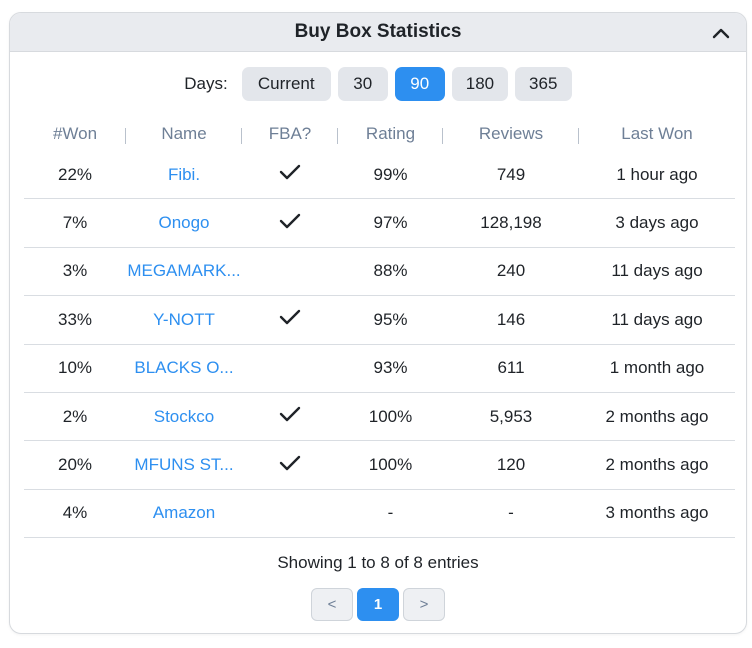 Image resolution: width=752 pixels, height=648 pixels. What do you see at coordinates (378, 562) in the screenshot?
I see `table-info-text: Showing 1 to 8 of 8 entries` at bounding box center [378, 562].